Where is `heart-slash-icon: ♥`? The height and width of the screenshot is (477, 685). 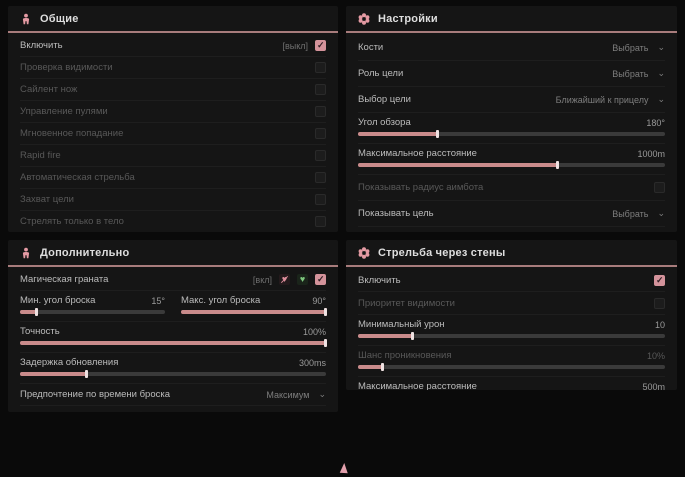 heart-slash-icon: ♥ is located at coordinates (284, 279).